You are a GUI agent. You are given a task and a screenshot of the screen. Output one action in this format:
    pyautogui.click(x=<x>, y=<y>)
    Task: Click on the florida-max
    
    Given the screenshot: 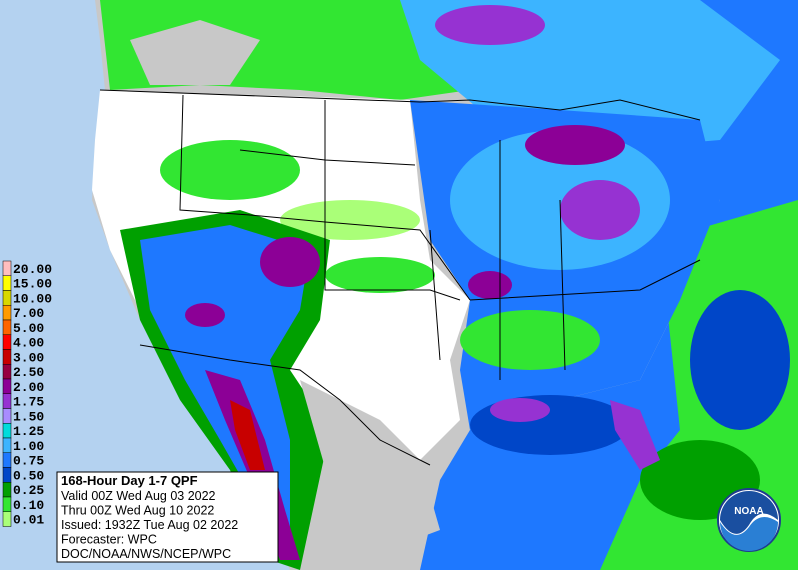 What is the action you would take?
    pyautogui.click(x=635, y=435)
    